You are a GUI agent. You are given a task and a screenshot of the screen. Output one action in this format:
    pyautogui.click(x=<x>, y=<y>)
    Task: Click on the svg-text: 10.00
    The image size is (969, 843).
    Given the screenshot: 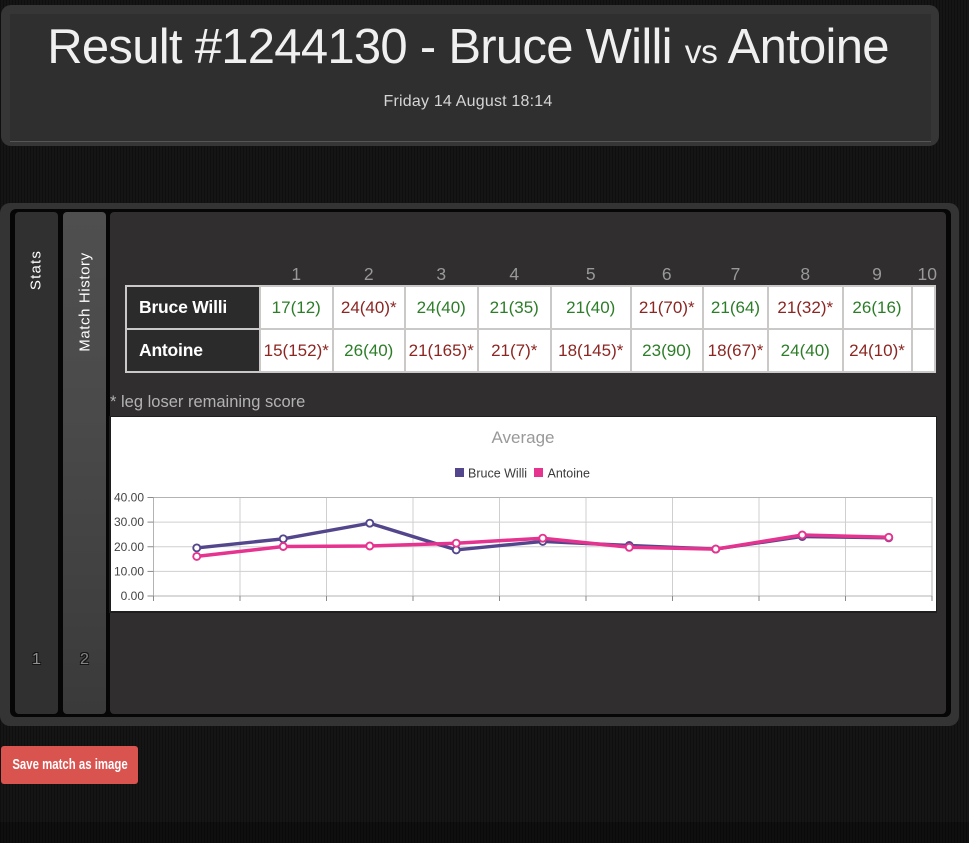 What is the action you would take?
    pyautogui.click(x=129, y=571)
    